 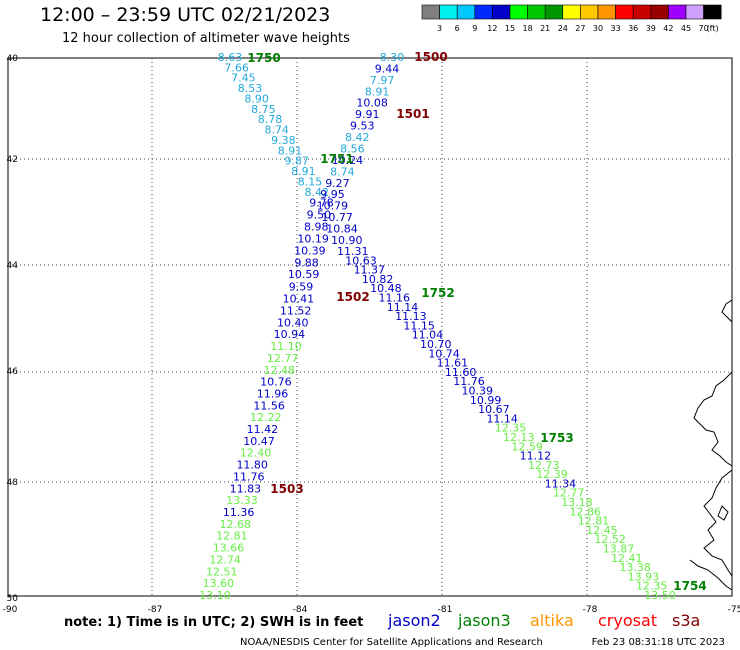 I want to click on swh-value: 9.88, so click(x=306, y=262).